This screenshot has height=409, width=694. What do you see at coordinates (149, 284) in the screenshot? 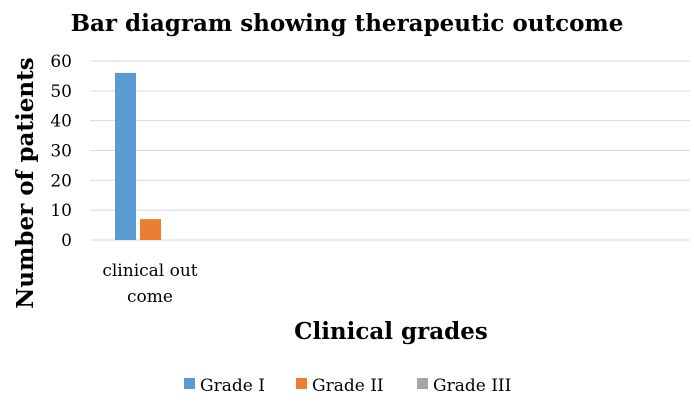
I see `x-axis-categories: clinical out come` at bounding box center [149, 284].